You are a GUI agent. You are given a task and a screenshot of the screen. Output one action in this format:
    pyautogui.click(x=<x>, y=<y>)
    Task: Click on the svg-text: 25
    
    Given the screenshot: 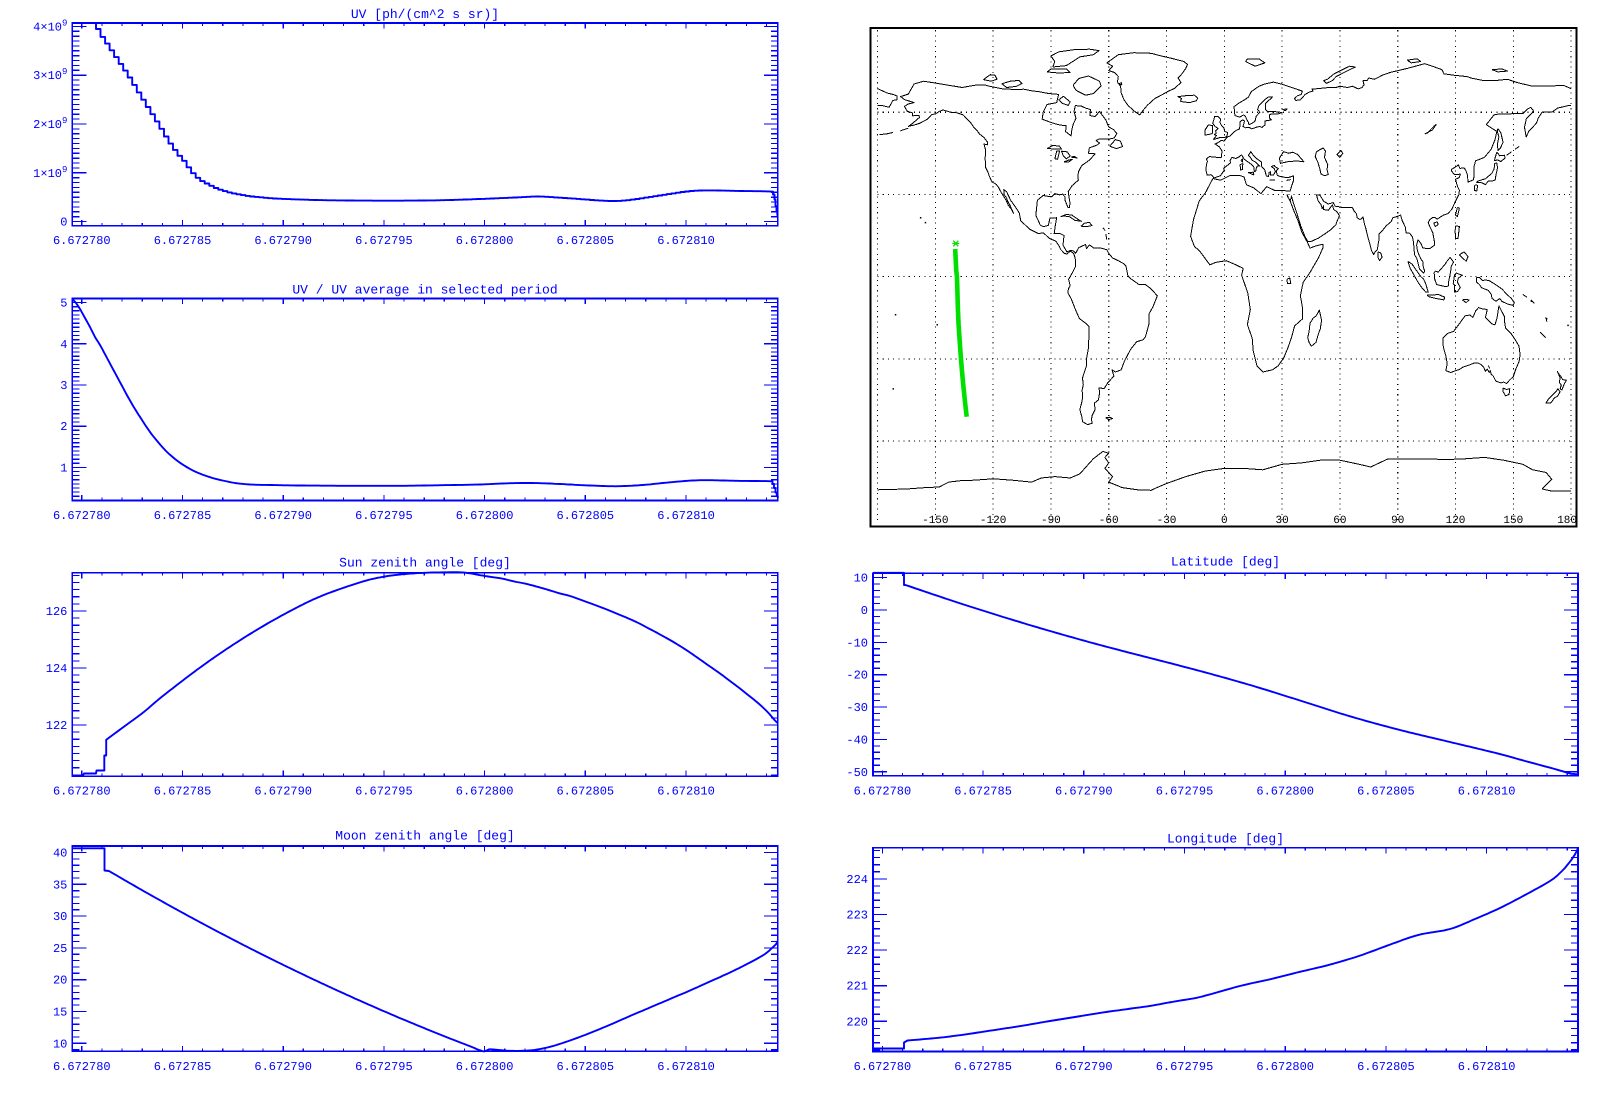 What is the action you would take?
    pyautogui.click(x=60, y=949)
    